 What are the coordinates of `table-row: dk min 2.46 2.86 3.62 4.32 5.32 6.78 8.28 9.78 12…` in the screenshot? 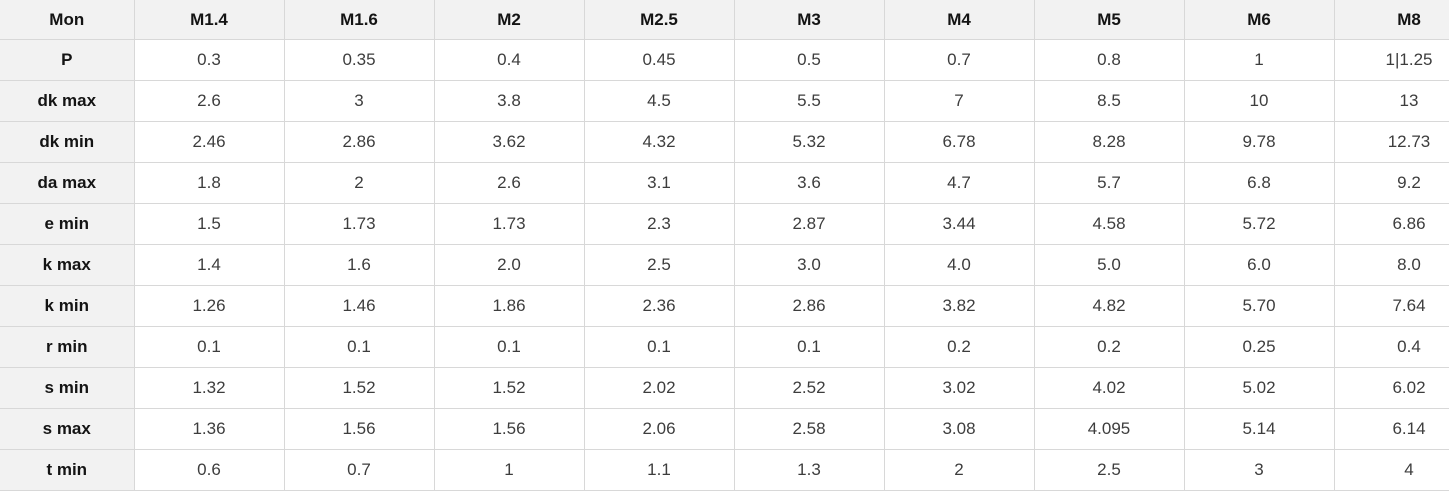 It's located at (724, 141).